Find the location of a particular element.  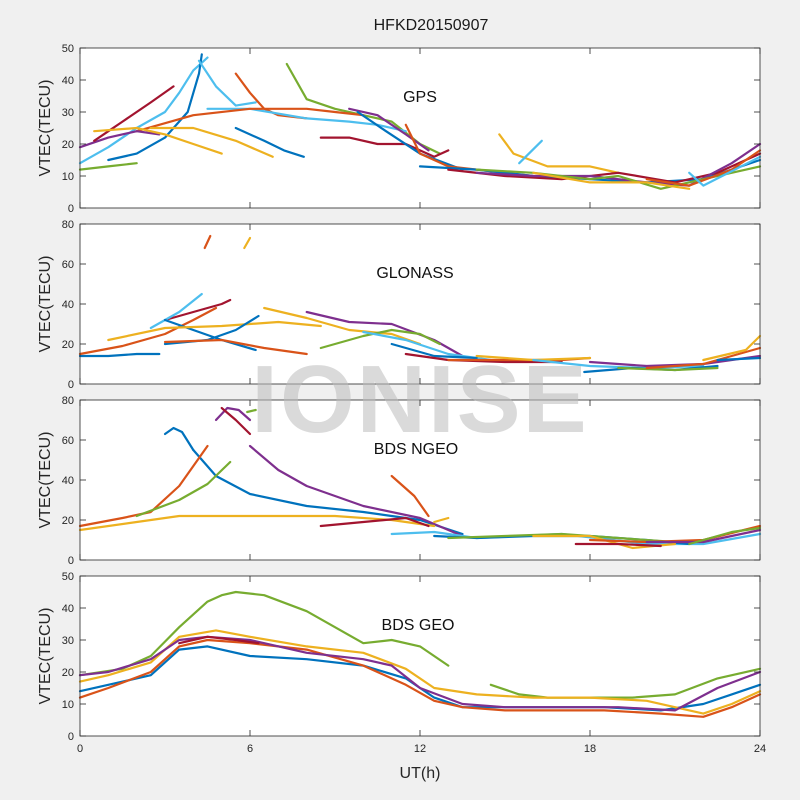

x-axis-label: UT(h) is located at coordinates (420, 773).